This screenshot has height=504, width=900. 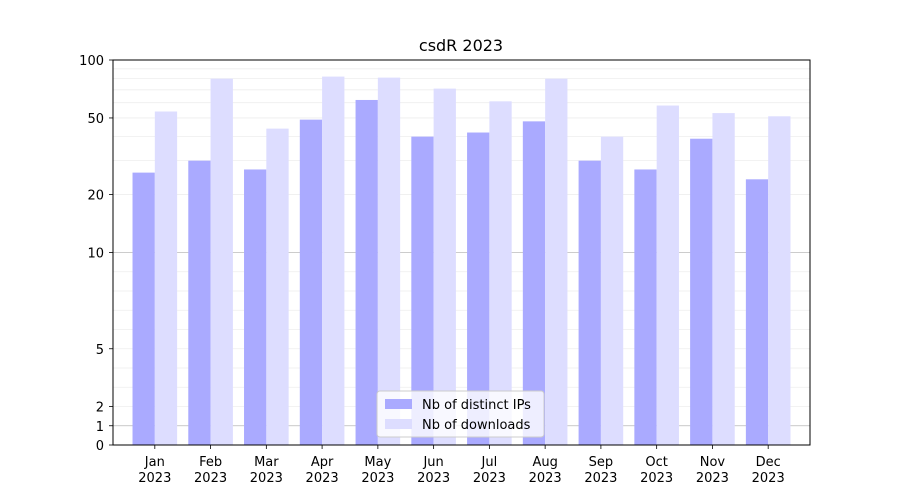 What do you see at coordinates (444, 267) in the screenshot?
I see `bar-downloads-jun` at bounding box center [444, 267].